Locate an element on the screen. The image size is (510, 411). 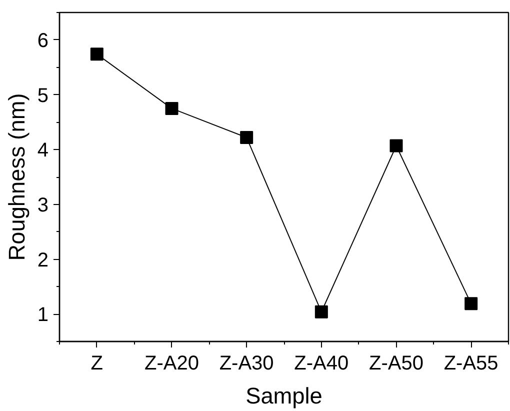
y-tick-label: 4 is located at coordinates (42, 151).